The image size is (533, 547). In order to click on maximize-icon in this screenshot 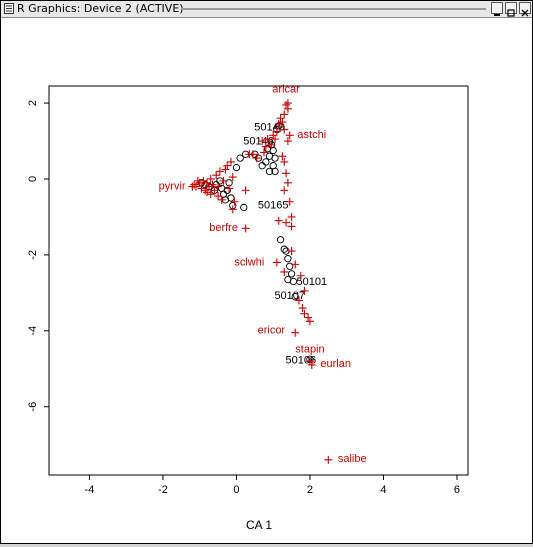, I will do `click(511, 13)`.